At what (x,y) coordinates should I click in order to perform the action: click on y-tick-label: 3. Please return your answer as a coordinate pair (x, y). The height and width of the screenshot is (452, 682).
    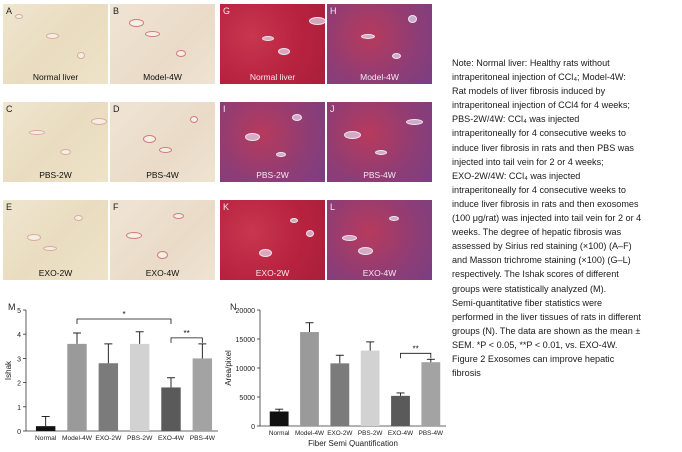
    Looking at the image, I should click on (19, 359).